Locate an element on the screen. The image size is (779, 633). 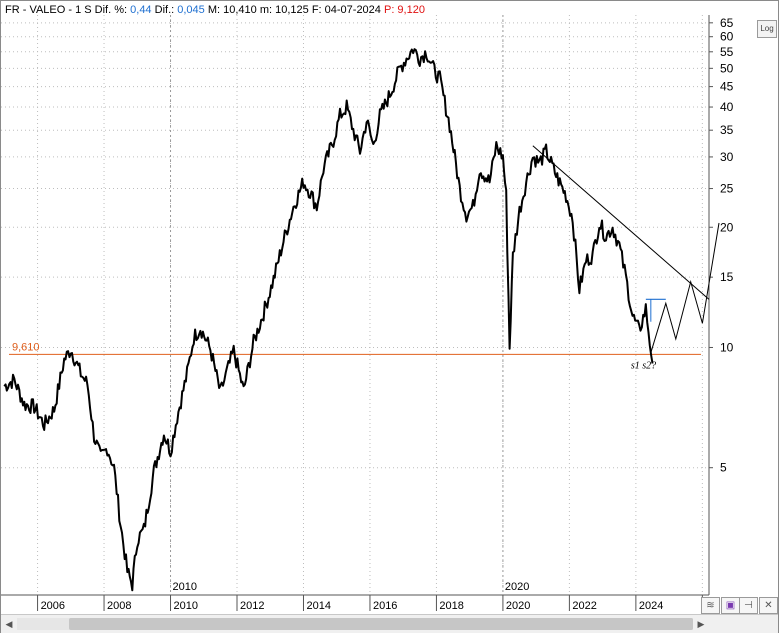
symbol-label: FR - VALEO - is located at coordinates (39, 10).